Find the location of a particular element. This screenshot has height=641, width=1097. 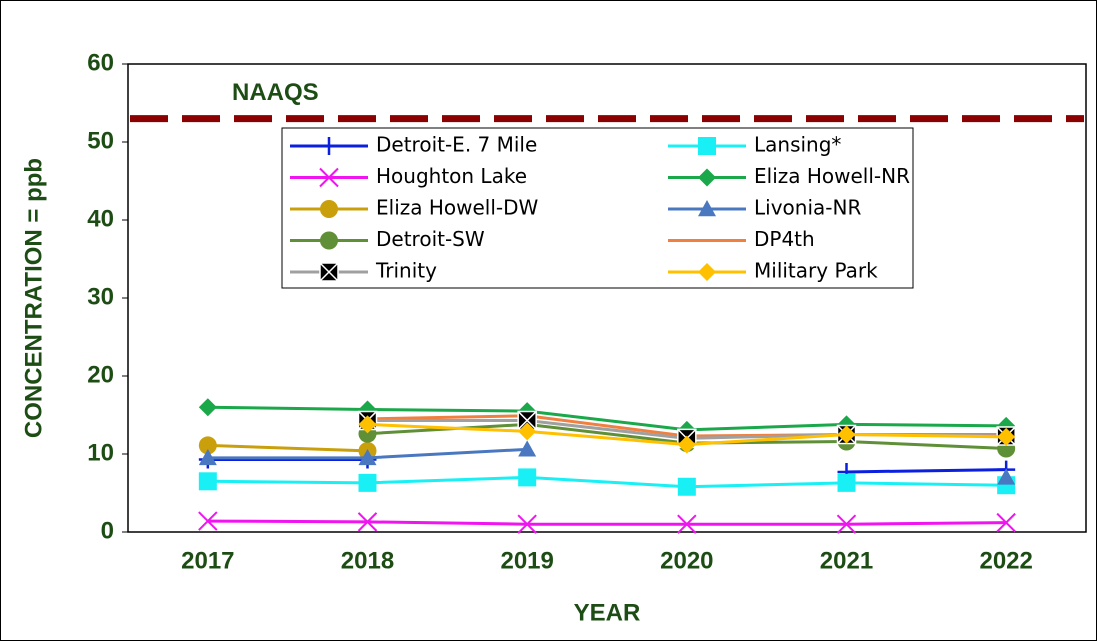

x-tick-label: 2022 is located at coordinates (1005, 560).